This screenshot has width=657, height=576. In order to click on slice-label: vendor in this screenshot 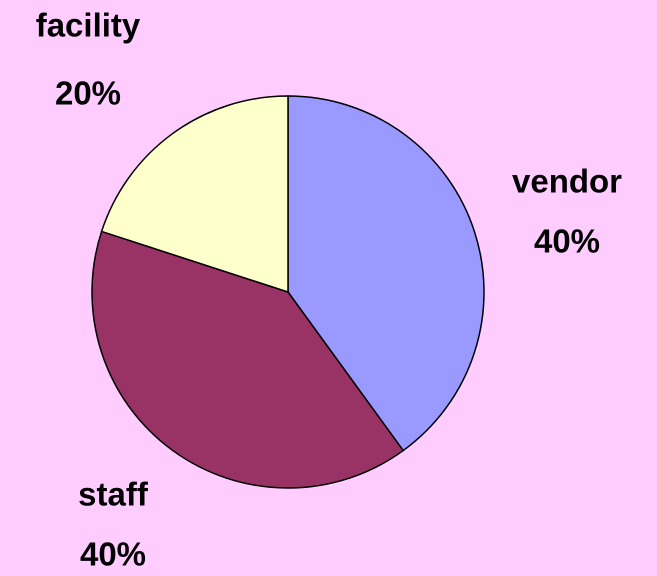, I will do `click(567, 181)`.